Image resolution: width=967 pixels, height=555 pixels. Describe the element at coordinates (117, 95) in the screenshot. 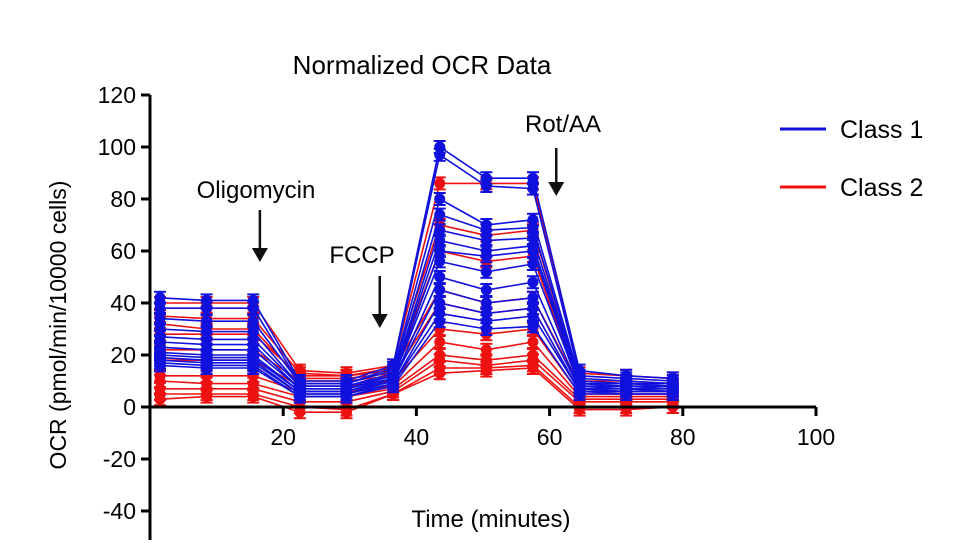

I see `y-tick-label: 120` at that location.